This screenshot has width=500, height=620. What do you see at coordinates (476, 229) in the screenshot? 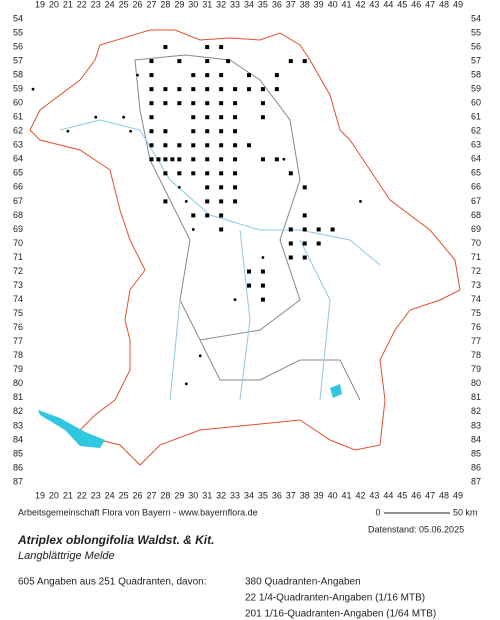
I see `row-label: 69` at bounding box center [476, 229].